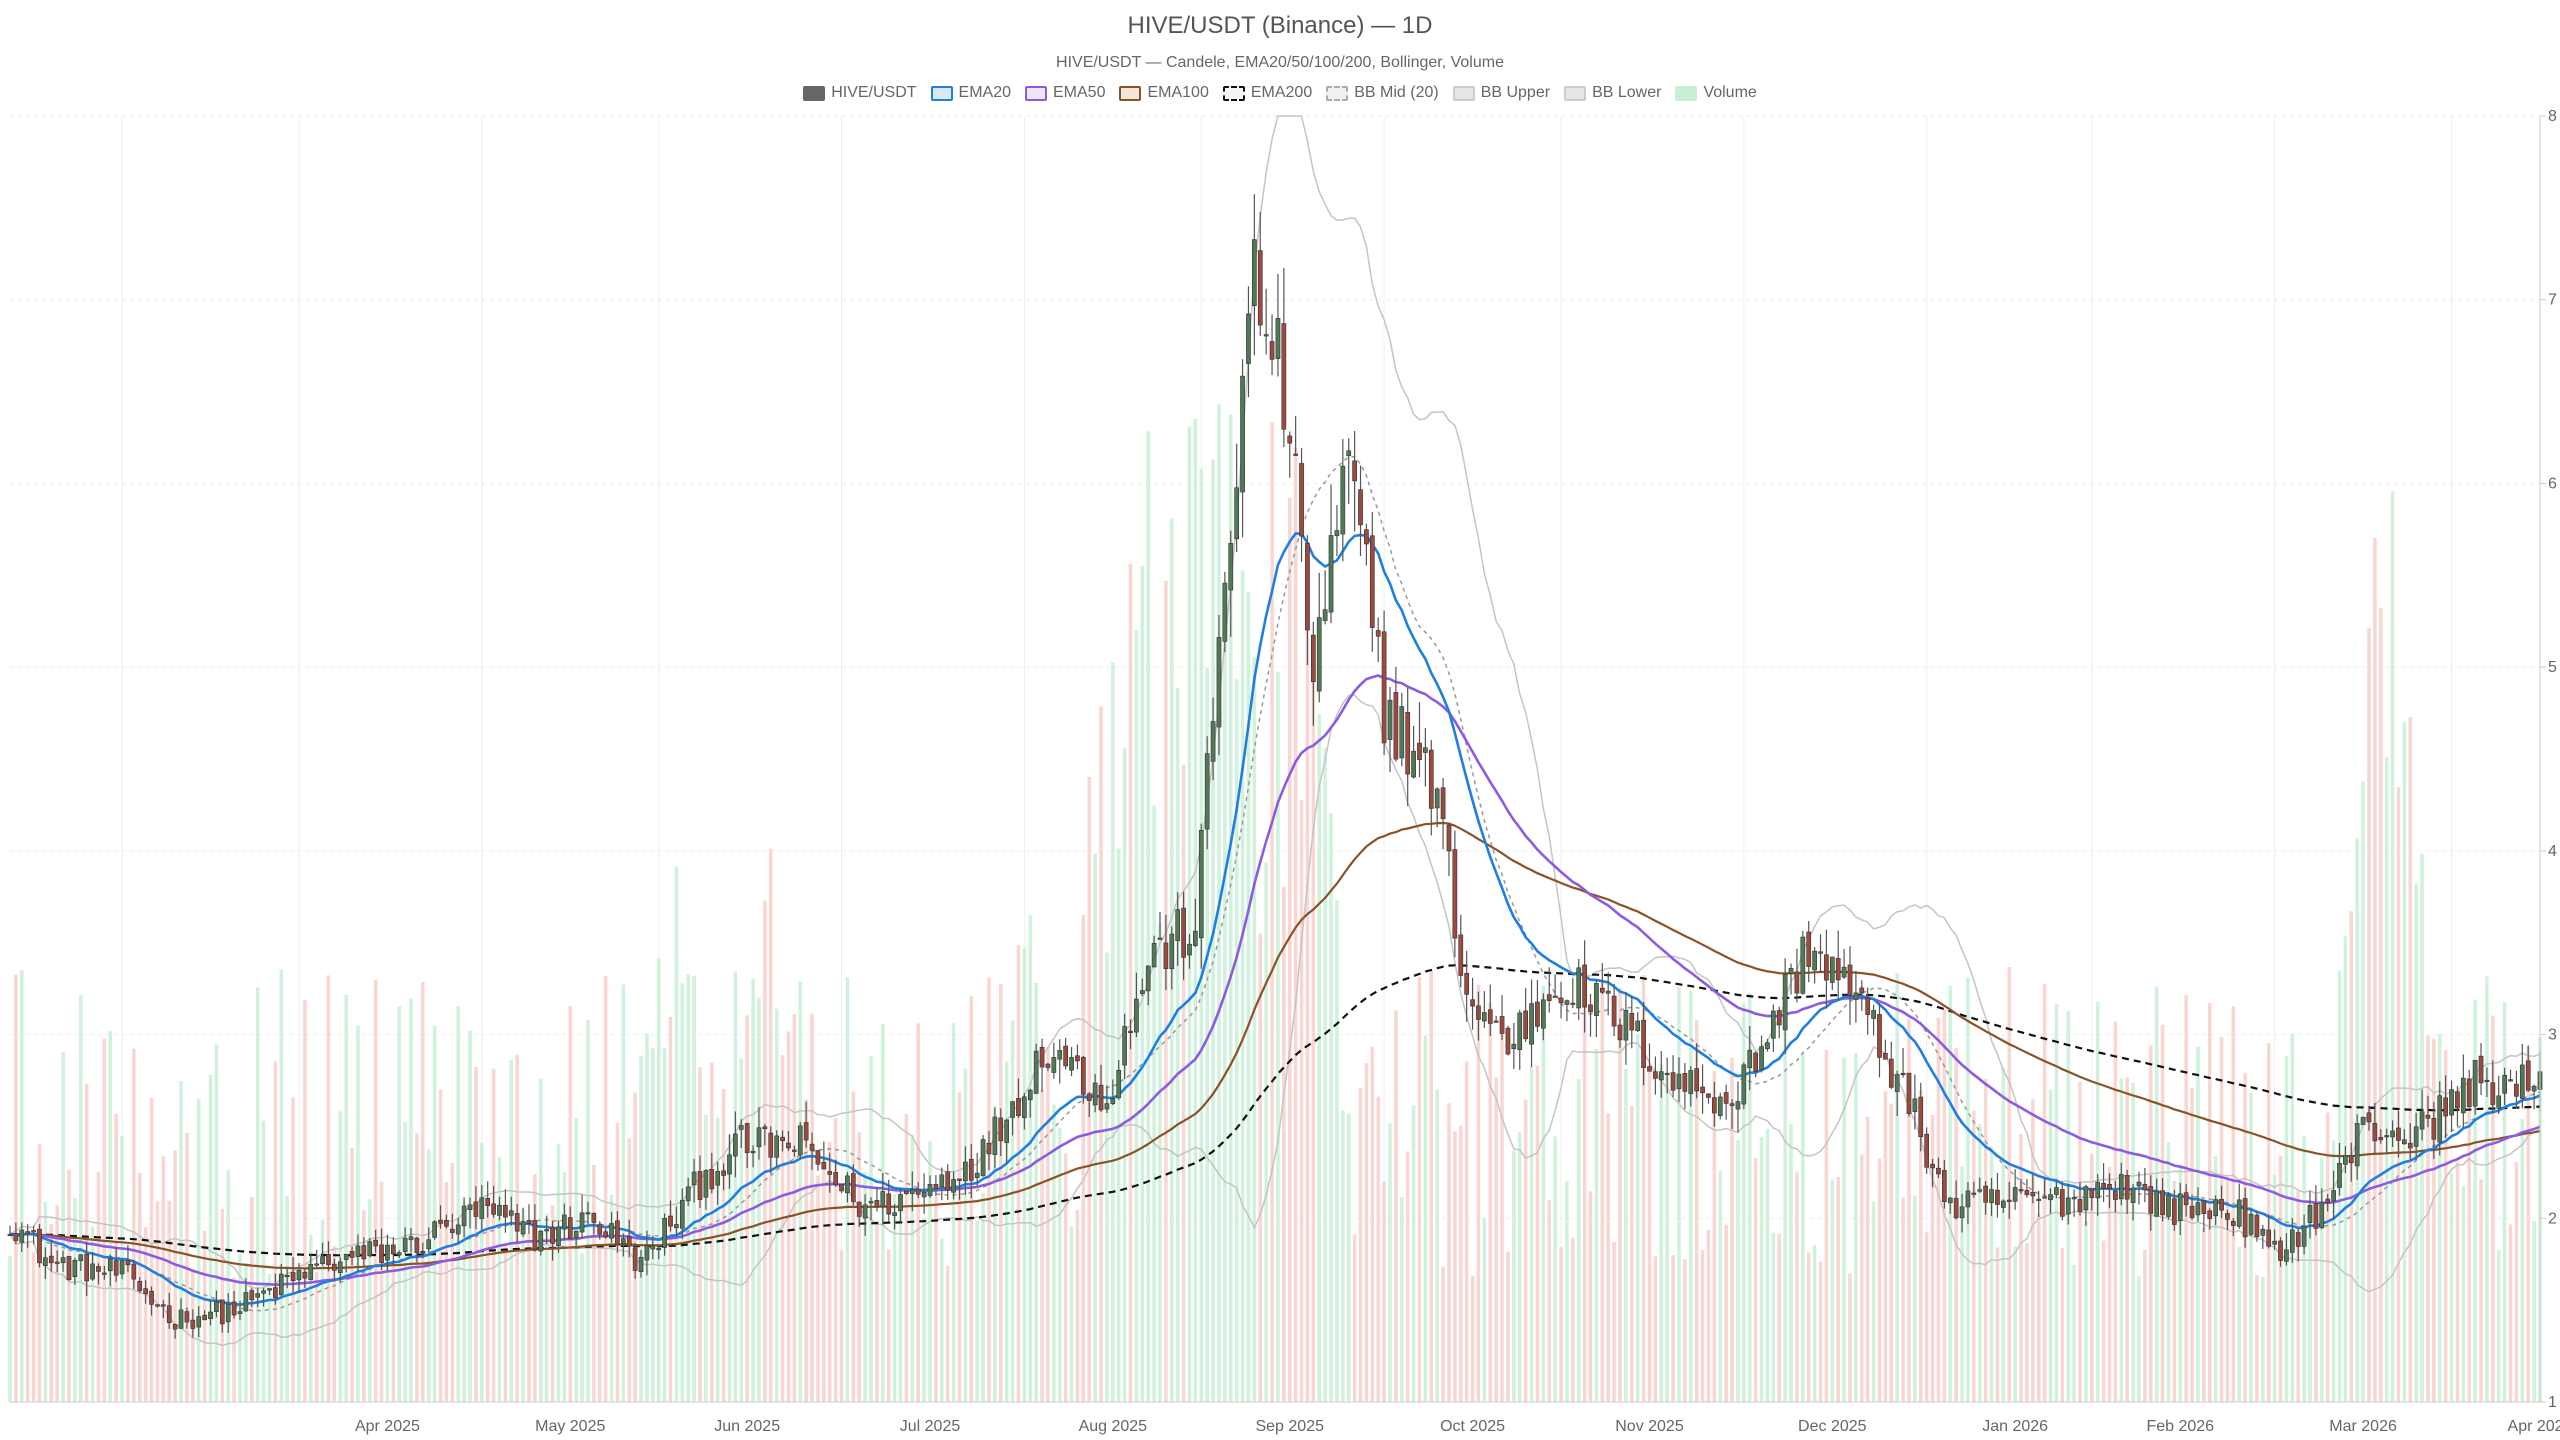  I want to click on x-tick-label: Oct 2025, so click(1472, 1426).